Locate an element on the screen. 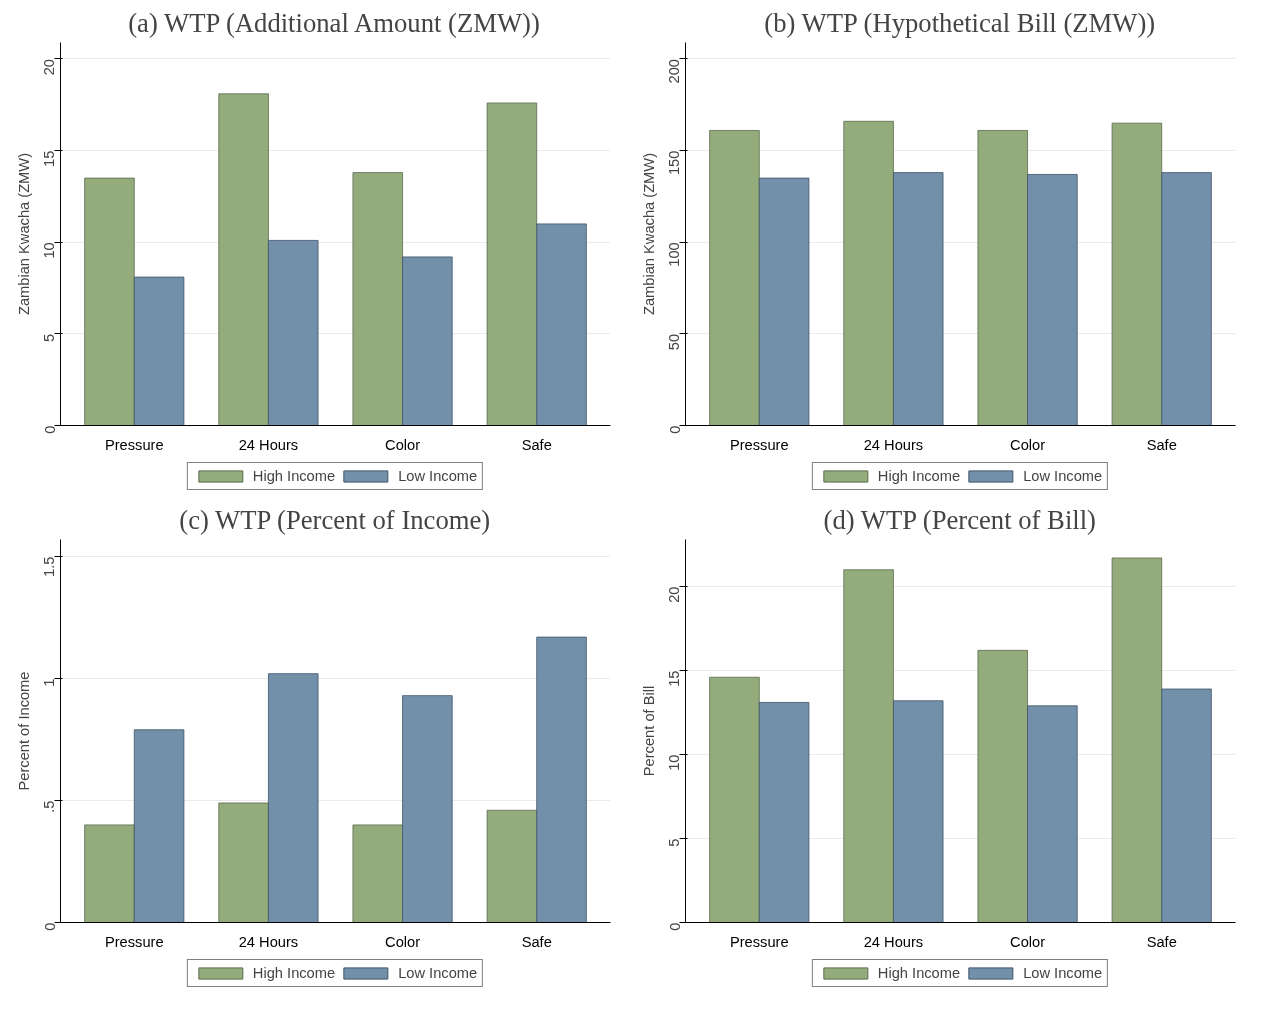  y-tick-label: 1 is located at coordinates (49, 682).